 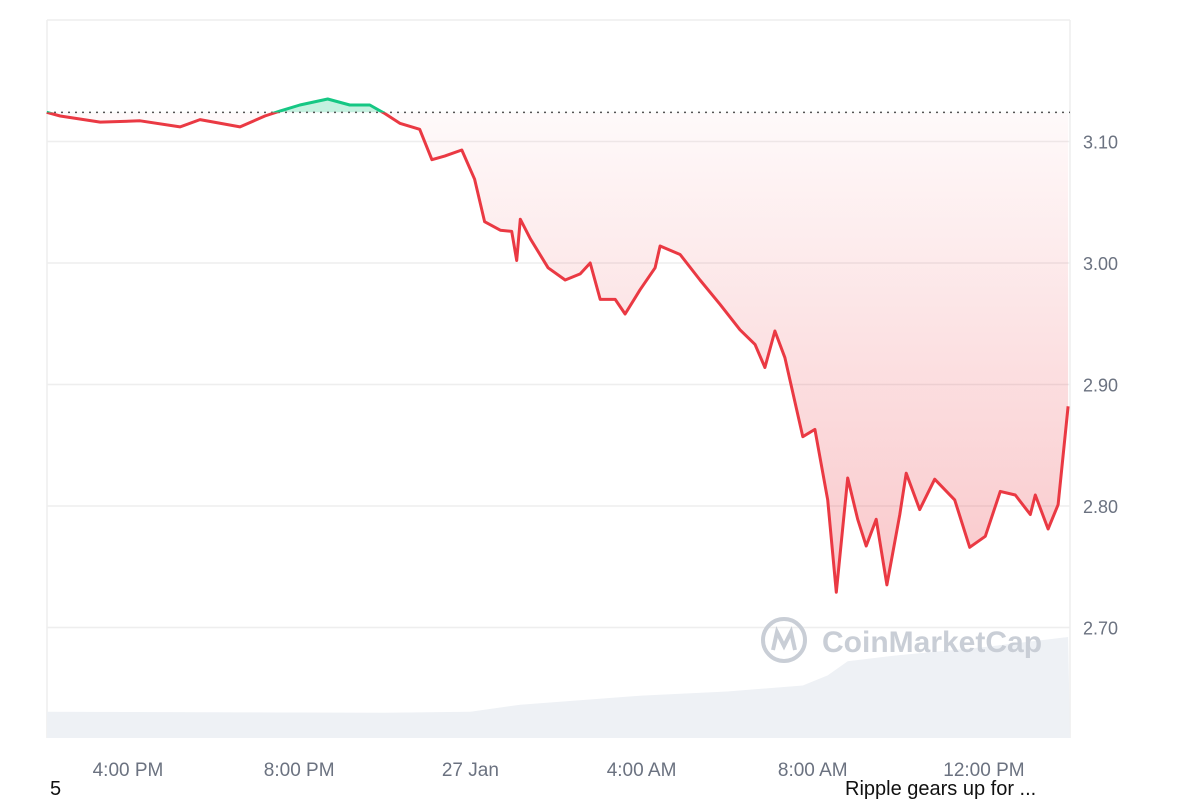 What do you see at coordinates (299, 770) in the screenshot?
I see `x-tick-label: 8:00 PM` at bounding box center [299, 770].